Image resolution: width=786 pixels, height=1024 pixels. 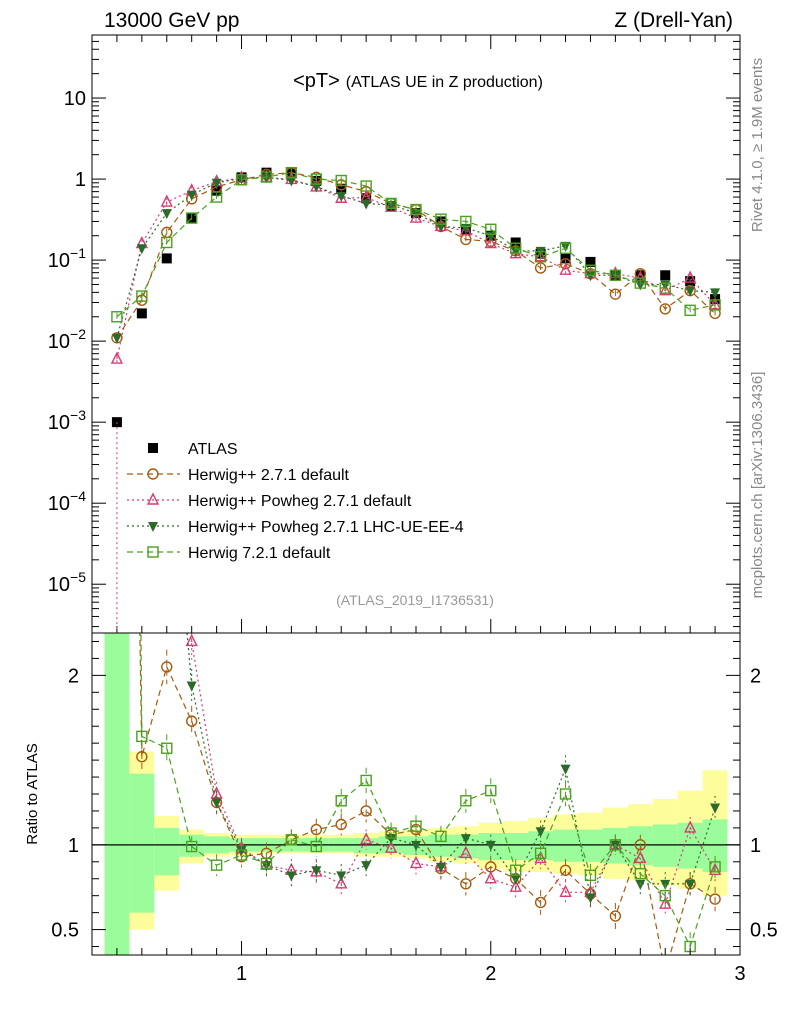 What do you see at coordinates (73, 676) in the screenshot?
I see `ratio-y-tick-label: 2` at bounding box center [73, 676].